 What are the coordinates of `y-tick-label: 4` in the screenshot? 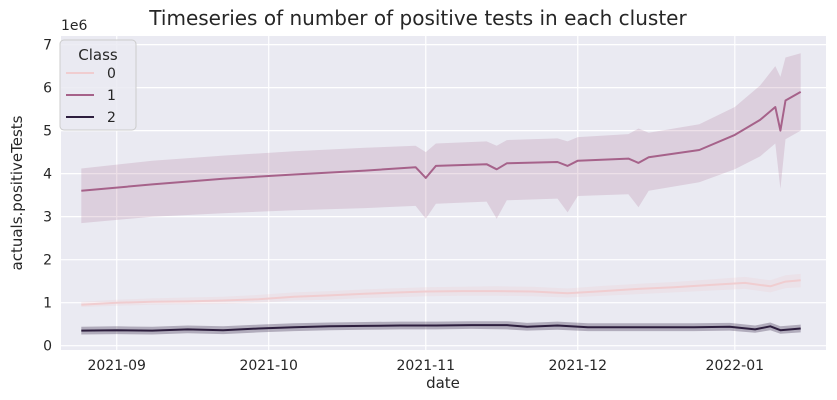 It's located at (47, 175).